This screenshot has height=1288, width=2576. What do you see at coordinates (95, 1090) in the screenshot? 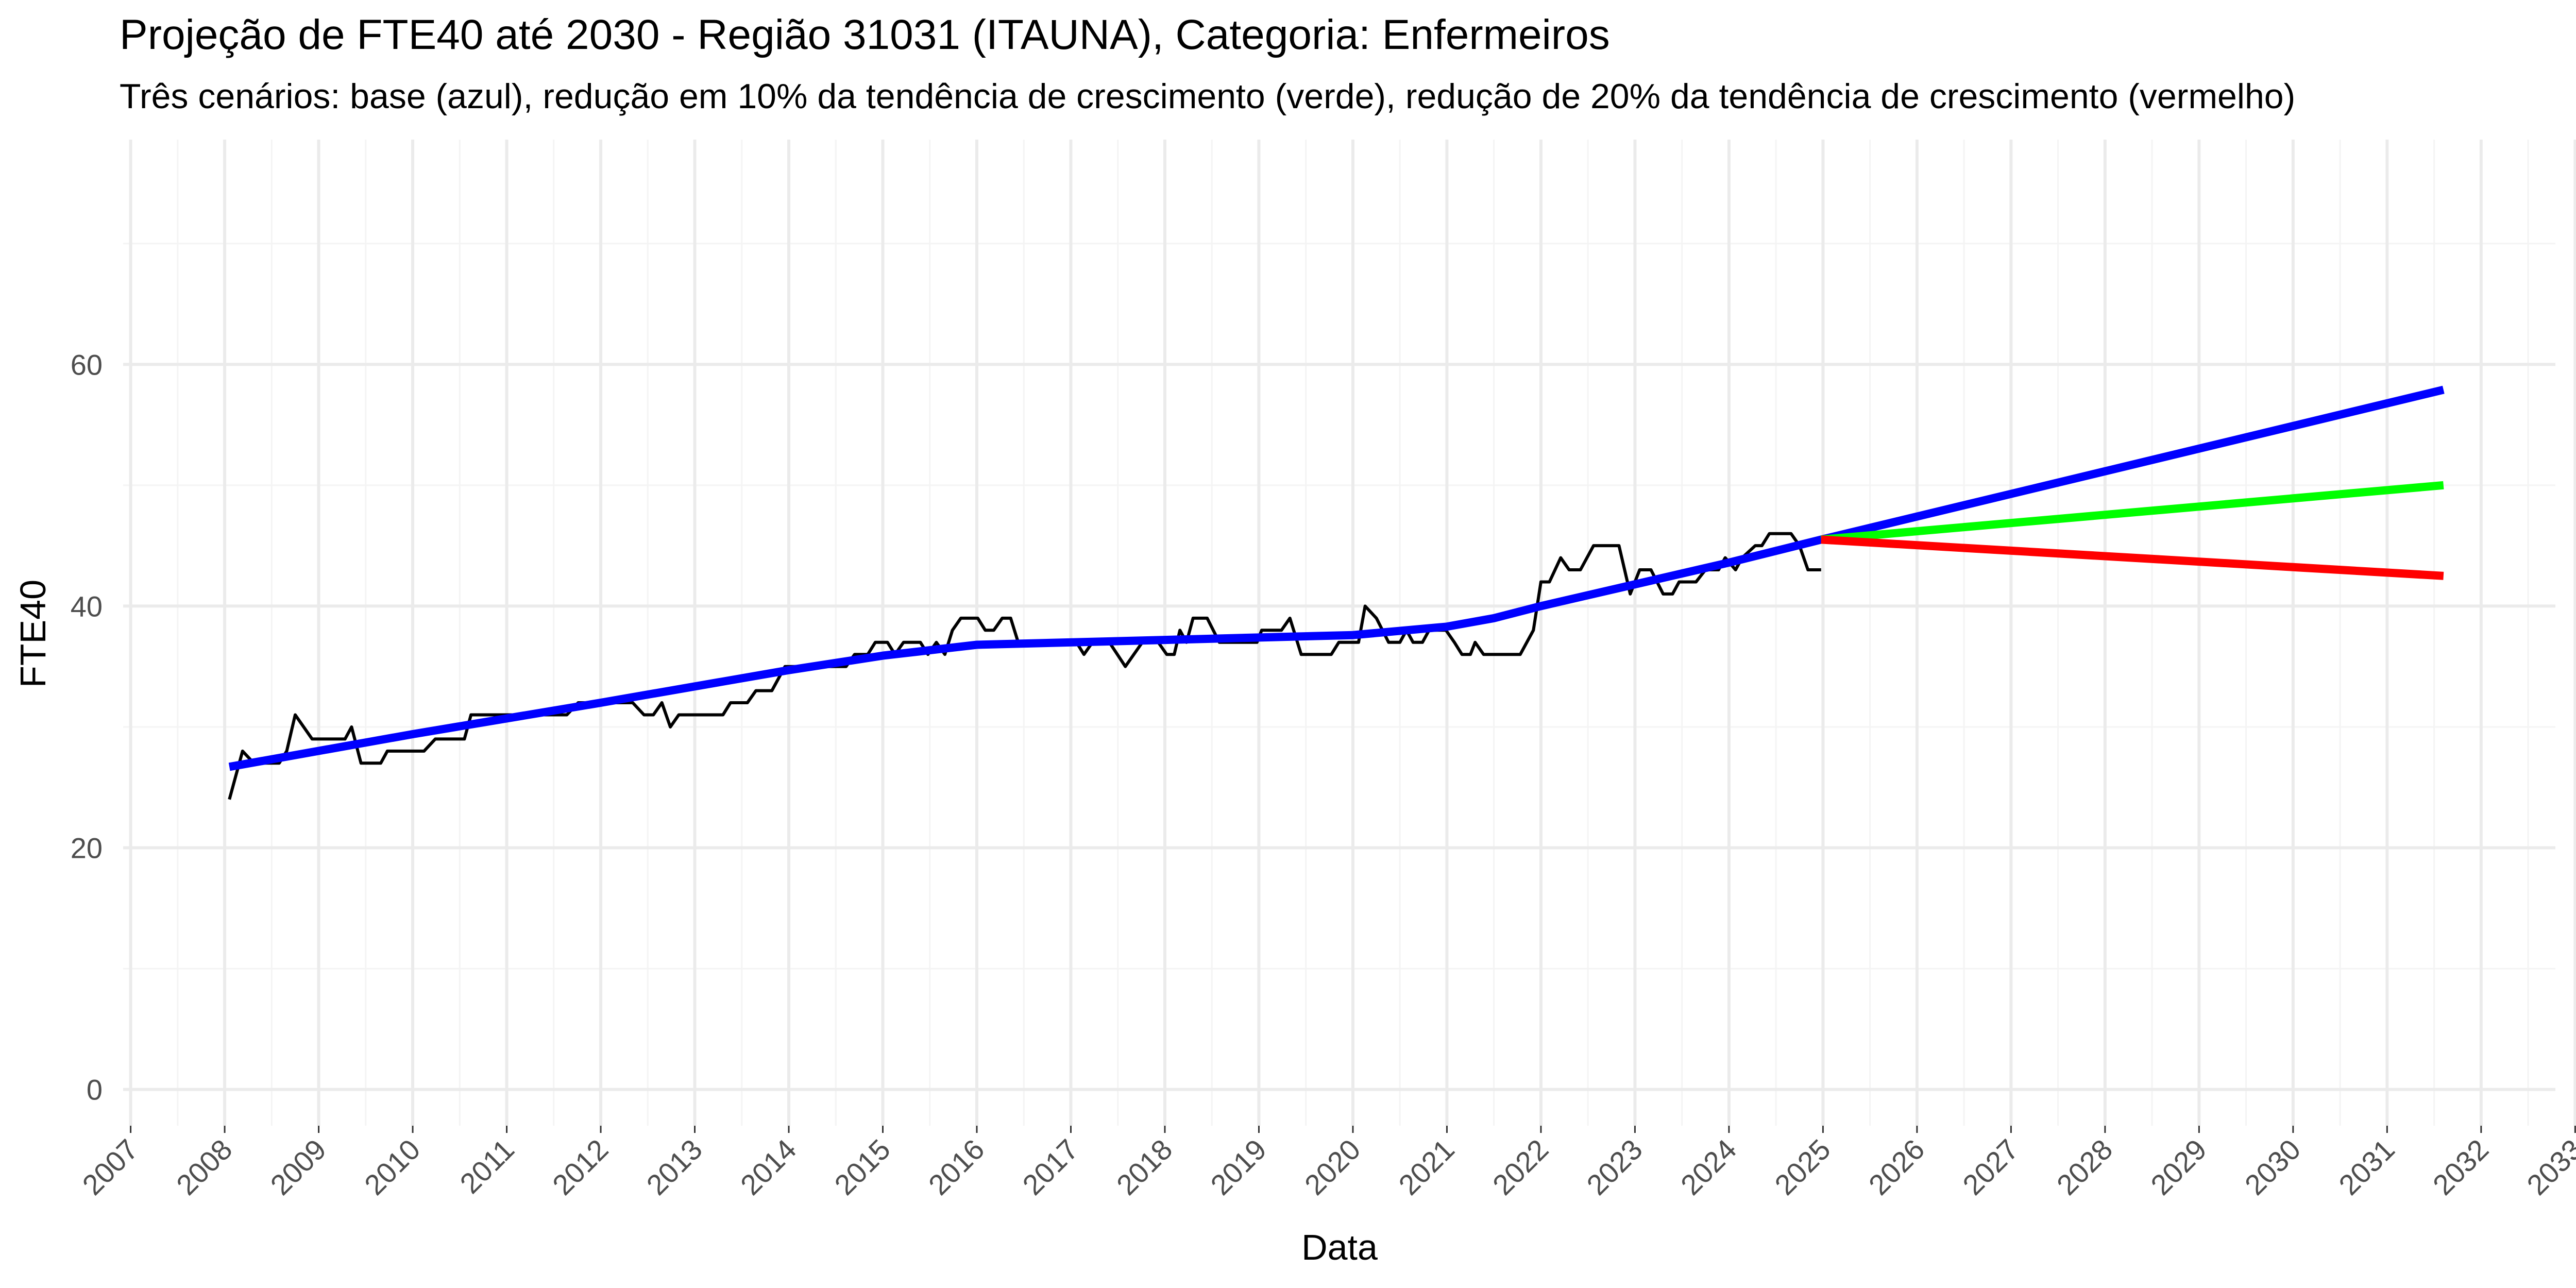
I see `y-tick-label: 0` at bounding box center [95, 1090].